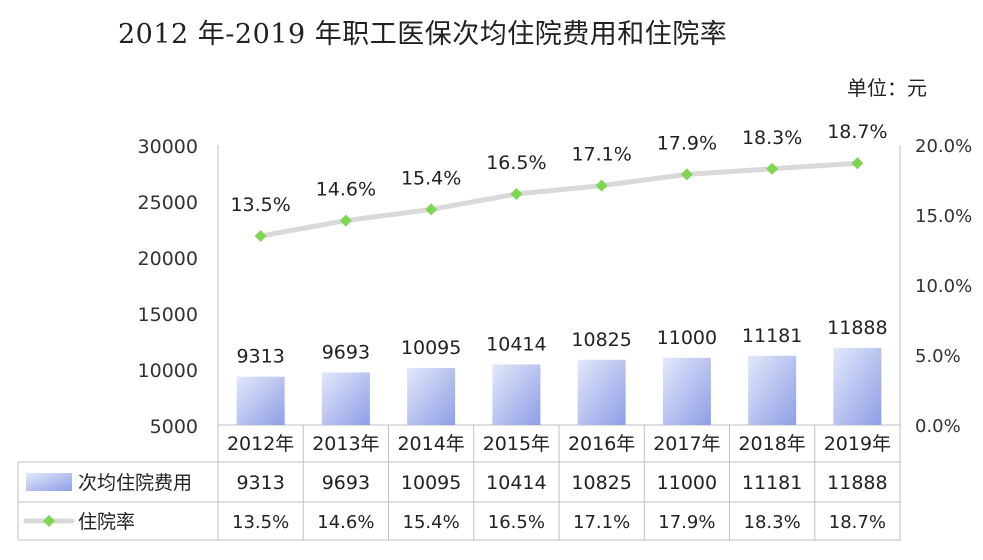 Image resolution: width=983 pixels, height=560 pixels. What do you see at coordinates (346, 483) in the screenshot?
I see `table-cell-cost: 9693` at bounding box center [346, 483].